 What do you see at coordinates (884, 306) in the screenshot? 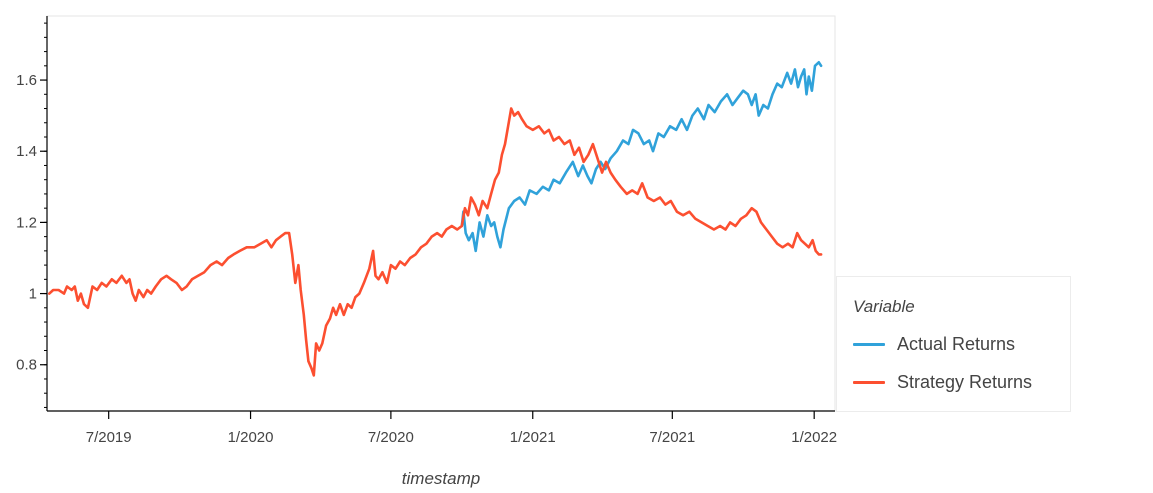
I see `legend-title: Variable` at bounding box center [884, 306].